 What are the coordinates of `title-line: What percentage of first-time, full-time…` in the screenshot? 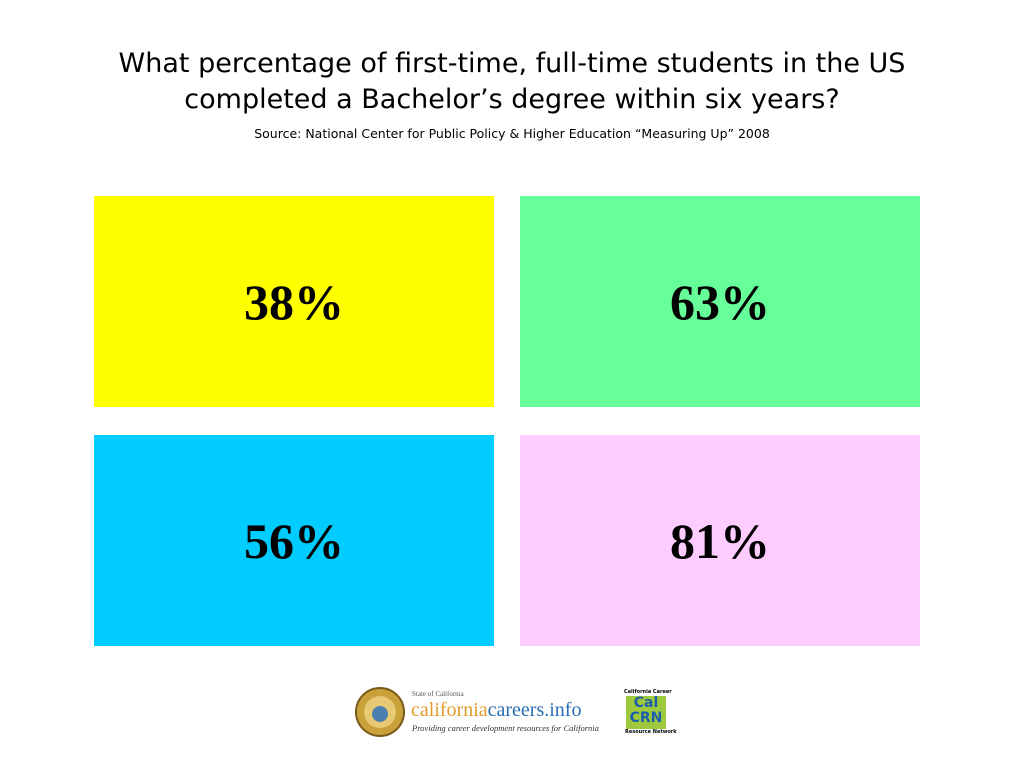 It's located at (512, 63).